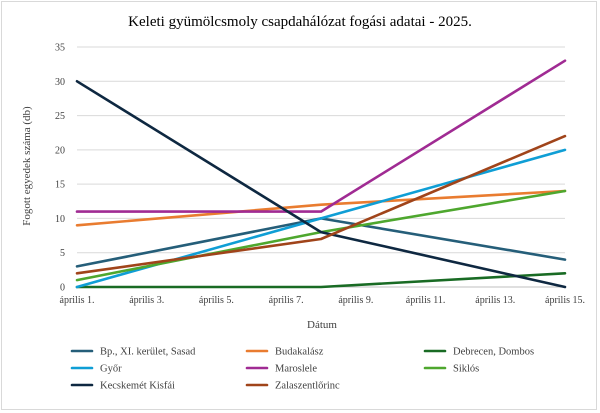  Describe the element at coordinates (60, 219) in the screenshot. I see `y-tick-label: 10` at that location.